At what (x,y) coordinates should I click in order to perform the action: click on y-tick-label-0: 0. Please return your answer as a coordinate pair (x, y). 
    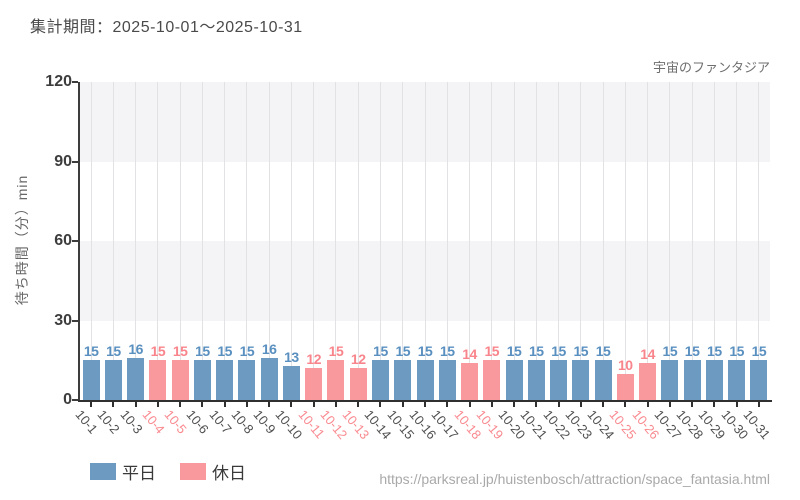
    Looking at the image, I should click on (67, 399).